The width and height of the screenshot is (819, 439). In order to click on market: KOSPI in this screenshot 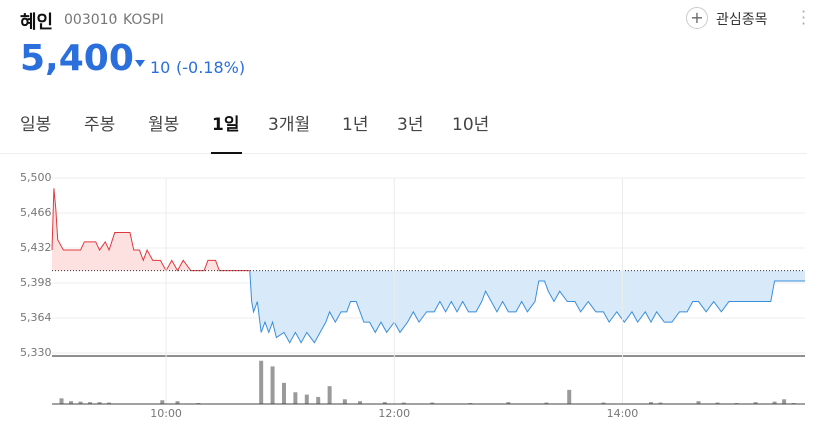, I will do `click(143, 20)`.